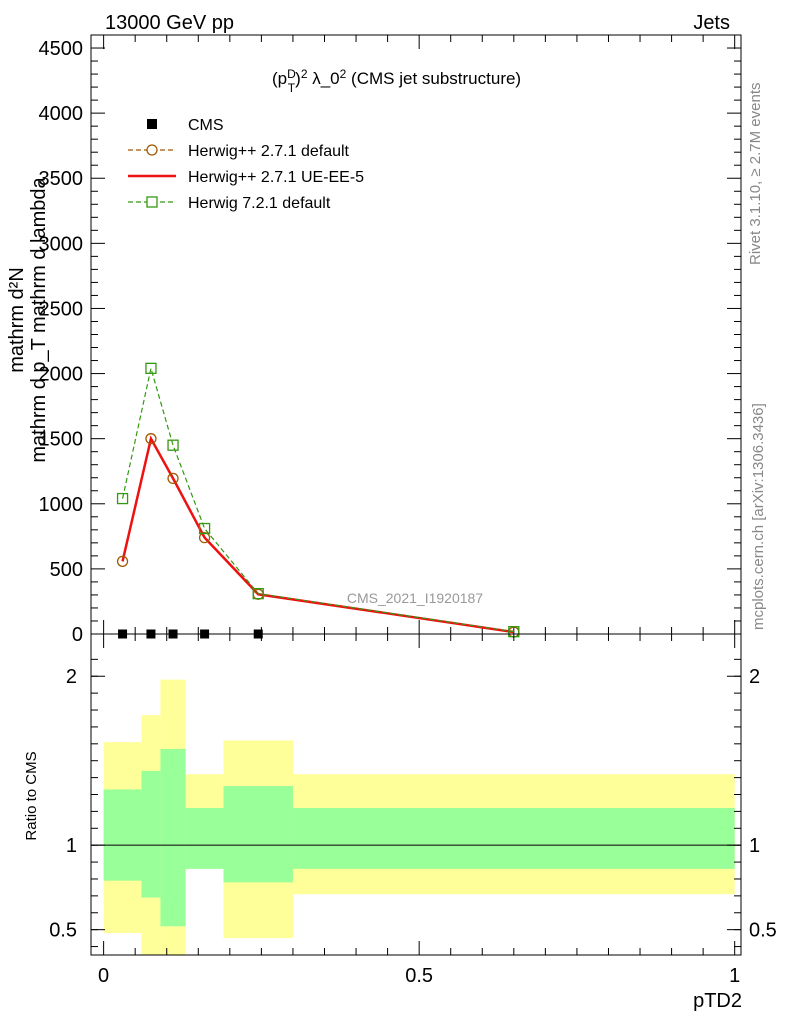 This screenshot has width=786, height=1024. What do you see at coordinates (206, 125) in the screenshot?
I see `legend-label-0: CMS` at bounding box center [206, 125].